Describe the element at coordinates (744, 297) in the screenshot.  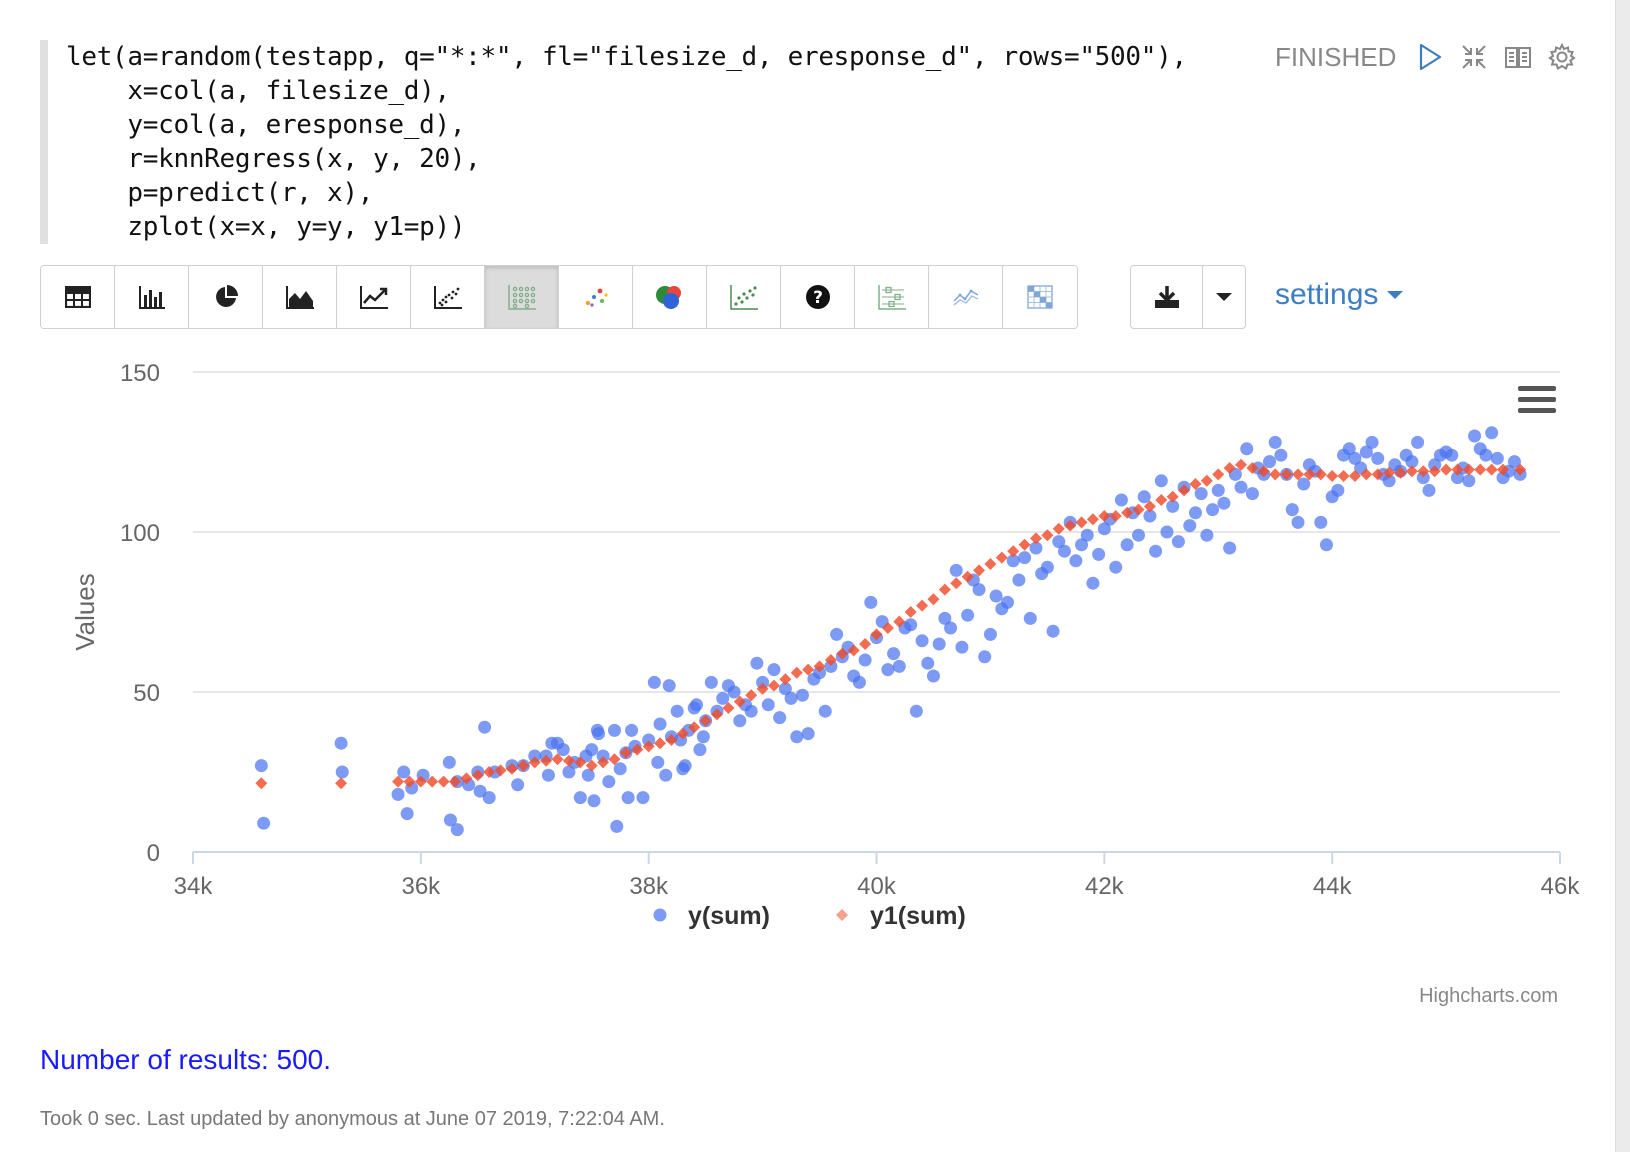
I see `scatter-dots-button` at that location.